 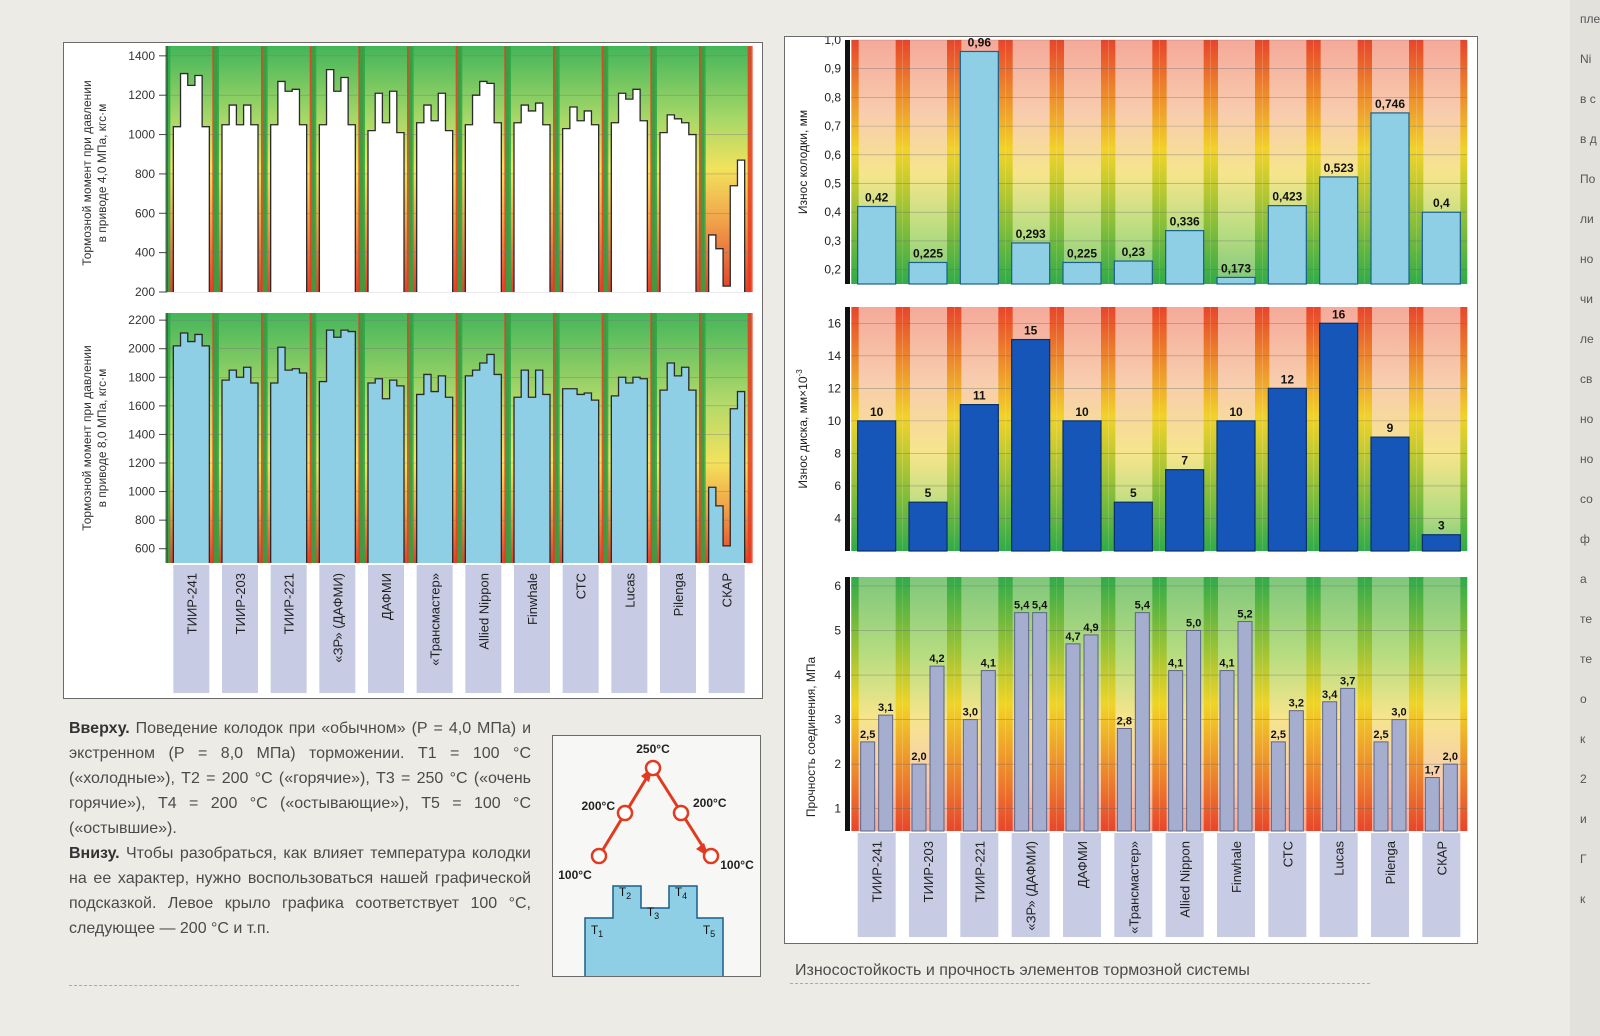 I want to click on right-category-label-тиир-203: ТИИР-203, so click(x=928, y=871).